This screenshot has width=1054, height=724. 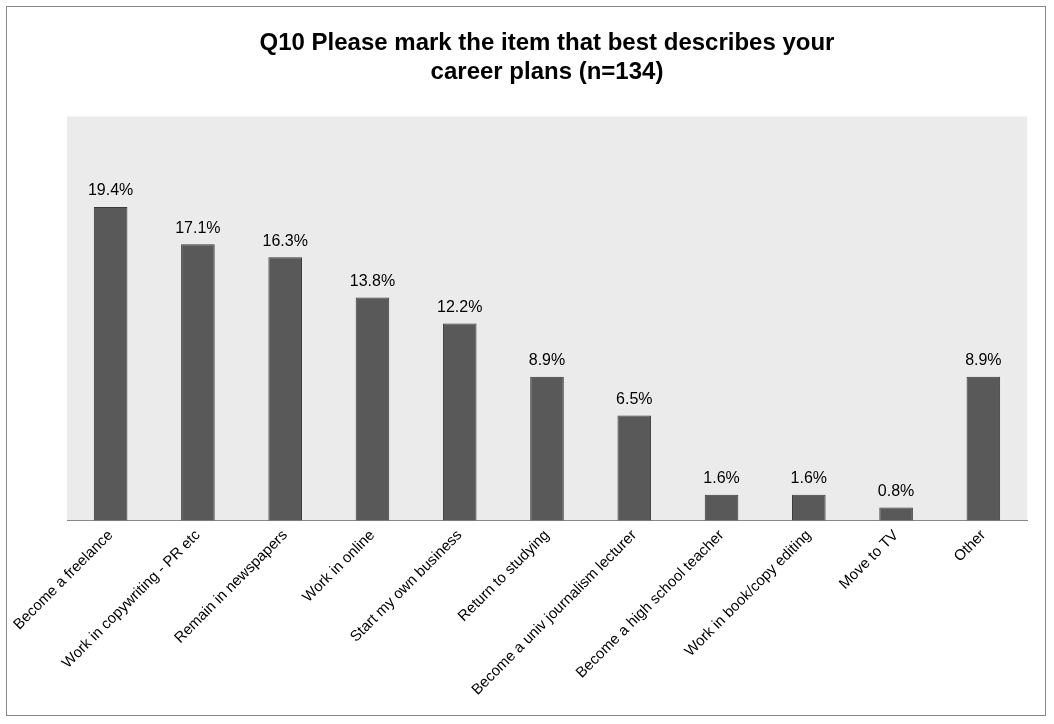 What do you see at coordinates (634, 398) in the screenshot?
I see `data-label: 6.5%` at bounding box center [634, 398].